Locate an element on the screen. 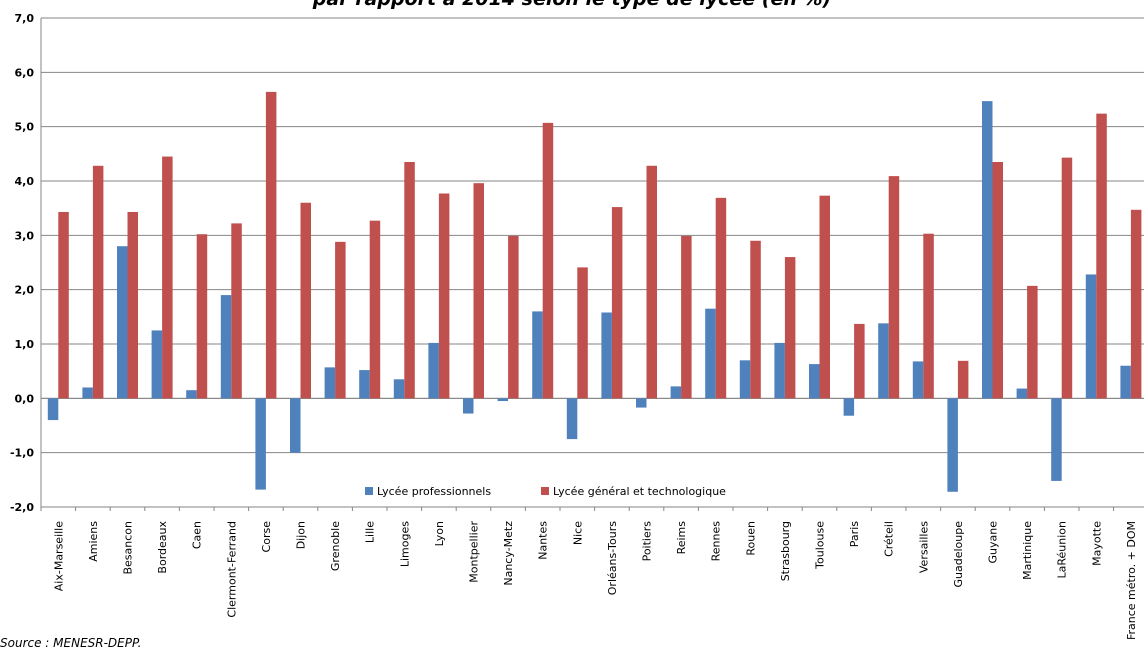 Image resolution: width=1144 pixels, height=655 pixels. x-tick-label: Guyane is located at coordinates (993, 542).